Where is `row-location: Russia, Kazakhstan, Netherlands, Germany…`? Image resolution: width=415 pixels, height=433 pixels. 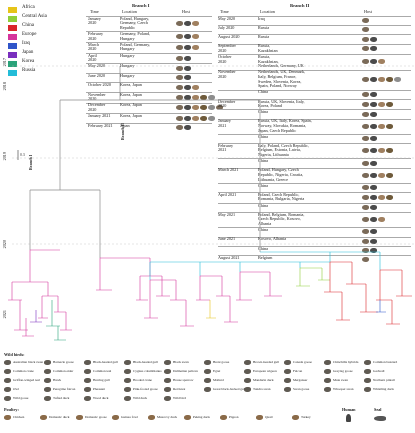
row-location: Russia, Kazakhstan, Netherlands, Germany… is located at coordinates (281, 62).